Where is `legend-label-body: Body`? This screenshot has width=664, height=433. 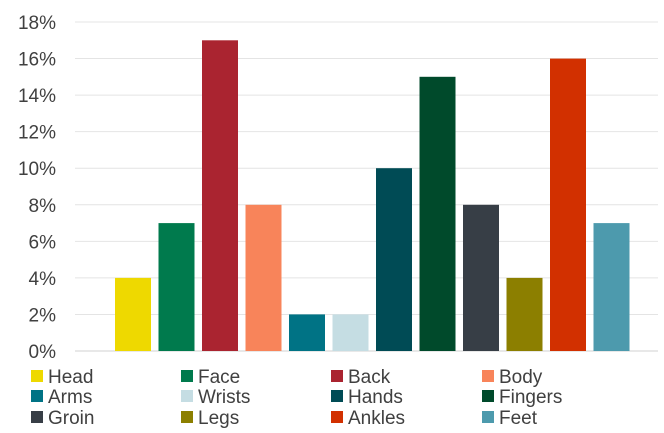 legend-label-body: Body is located at coordinates (521, 377).